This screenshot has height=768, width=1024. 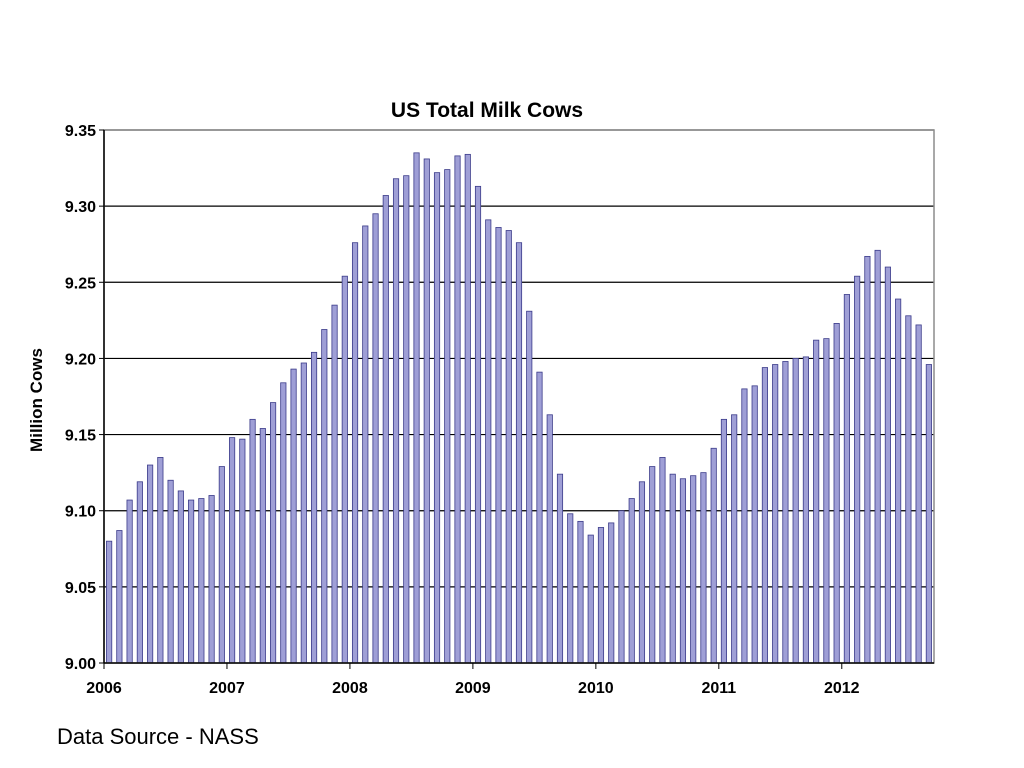 I want to click on y-tick-label: 9.05, so click(x=80, y=588).